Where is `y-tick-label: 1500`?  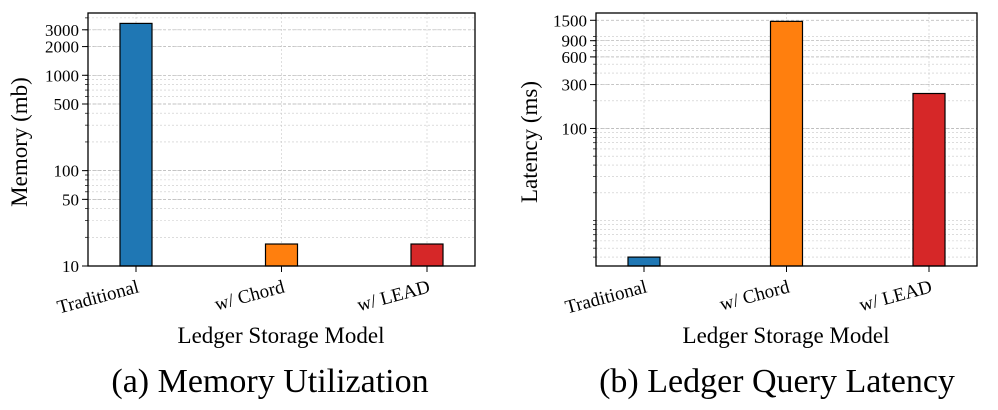 y-tick-label: 1500 is located at coordinates (570, 20).